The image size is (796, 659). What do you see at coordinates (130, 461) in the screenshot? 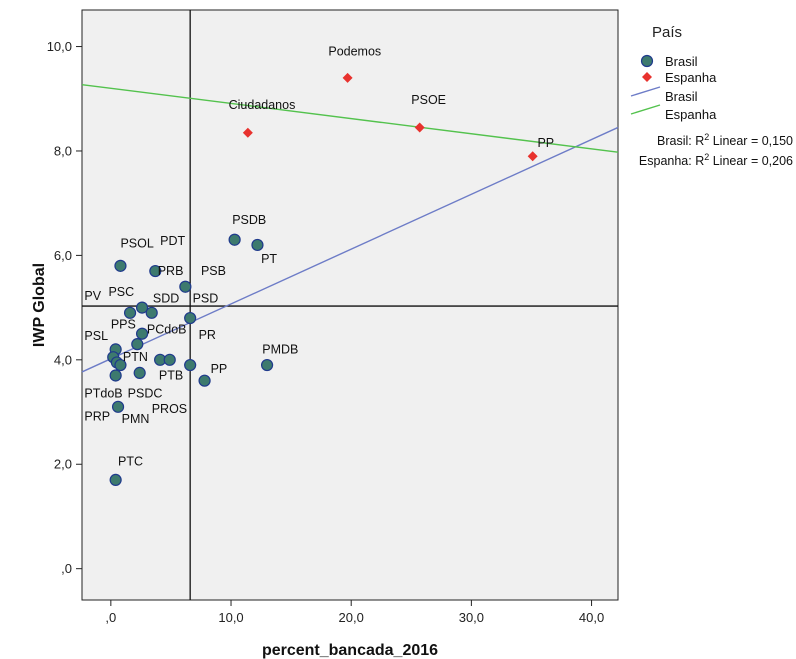
I see `point-label-23: PTC` at bounding box center [130, 461].